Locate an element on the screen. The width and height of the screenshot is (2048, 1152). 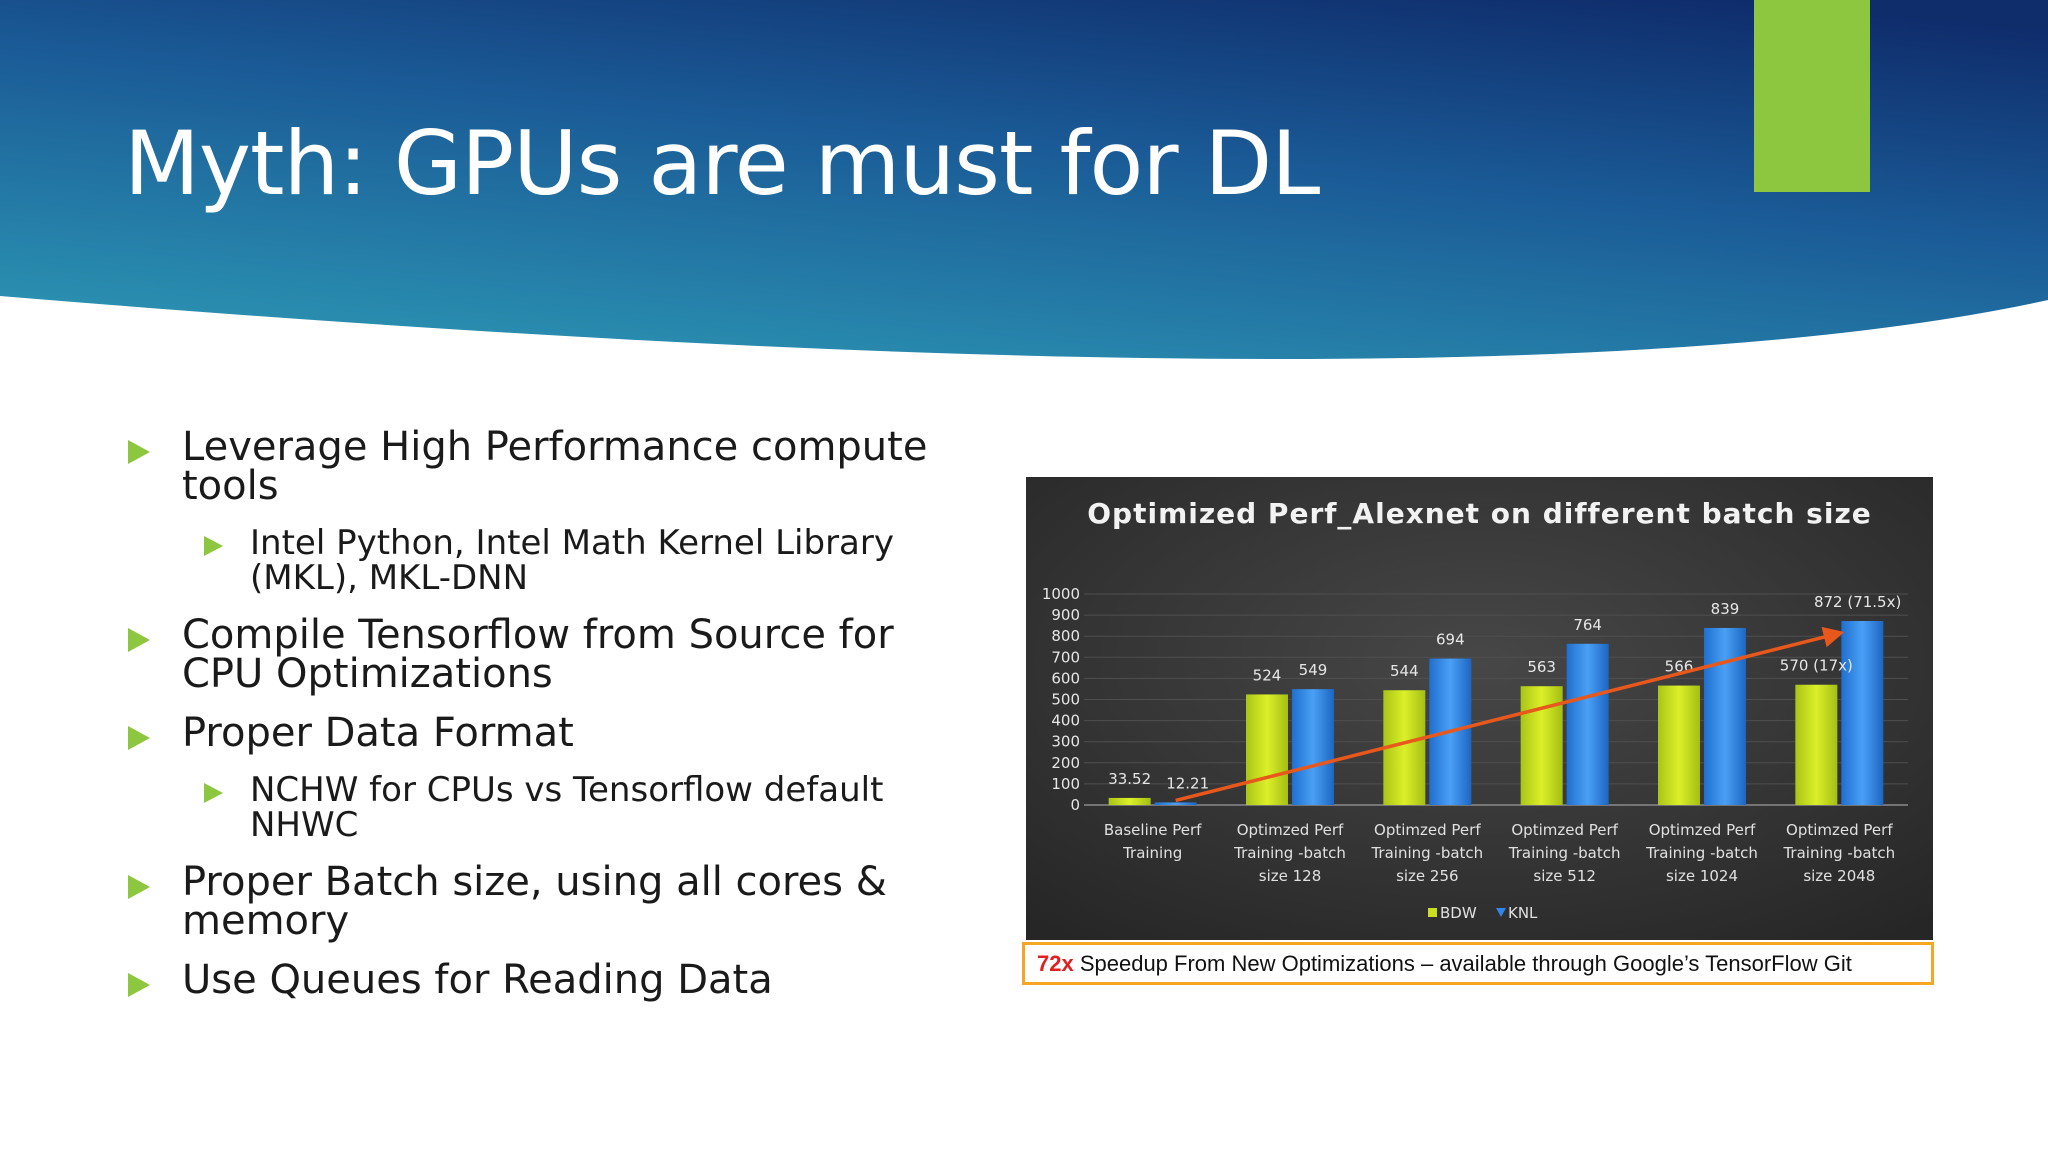
data-label: 872 (71.5x) is located at coordinates (1857, 602).